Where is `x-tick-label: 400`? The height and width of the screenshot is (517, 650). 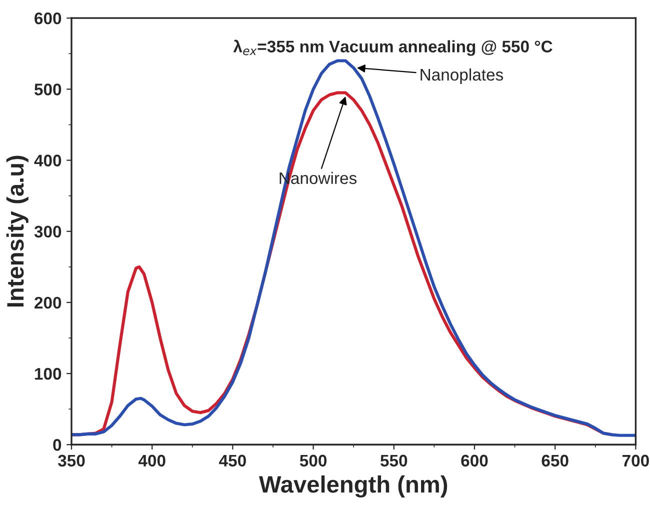 x-tick-label: 400 is located at coordinates (152, 460).